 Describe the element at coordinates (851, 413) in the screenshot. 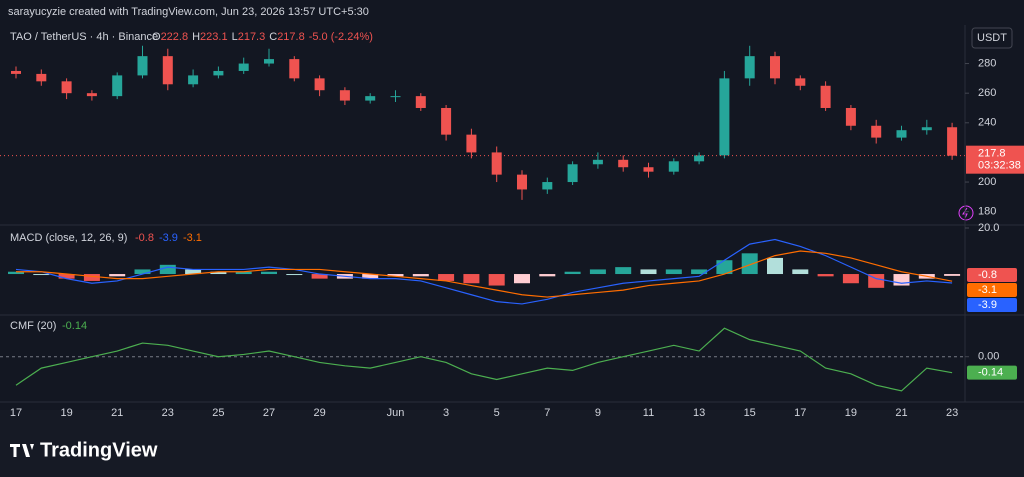

I see `x-tick-label: 19` at that location.